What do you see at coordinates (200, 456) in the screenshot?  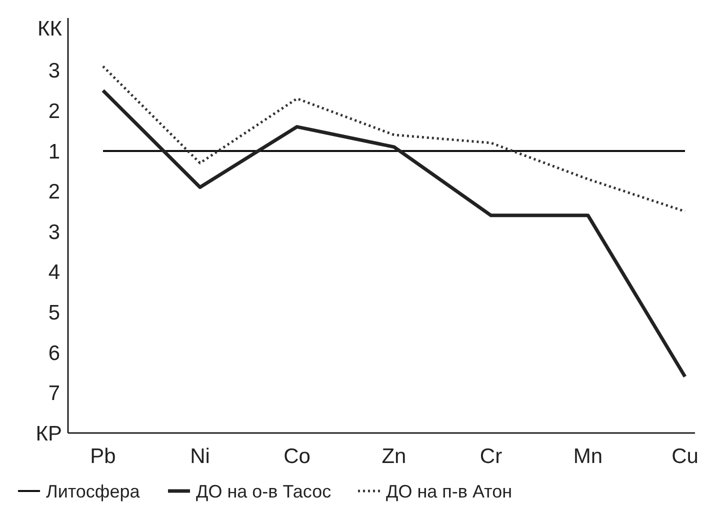 I see `x-tick-label: Ni` at bounding box center [200, 456].